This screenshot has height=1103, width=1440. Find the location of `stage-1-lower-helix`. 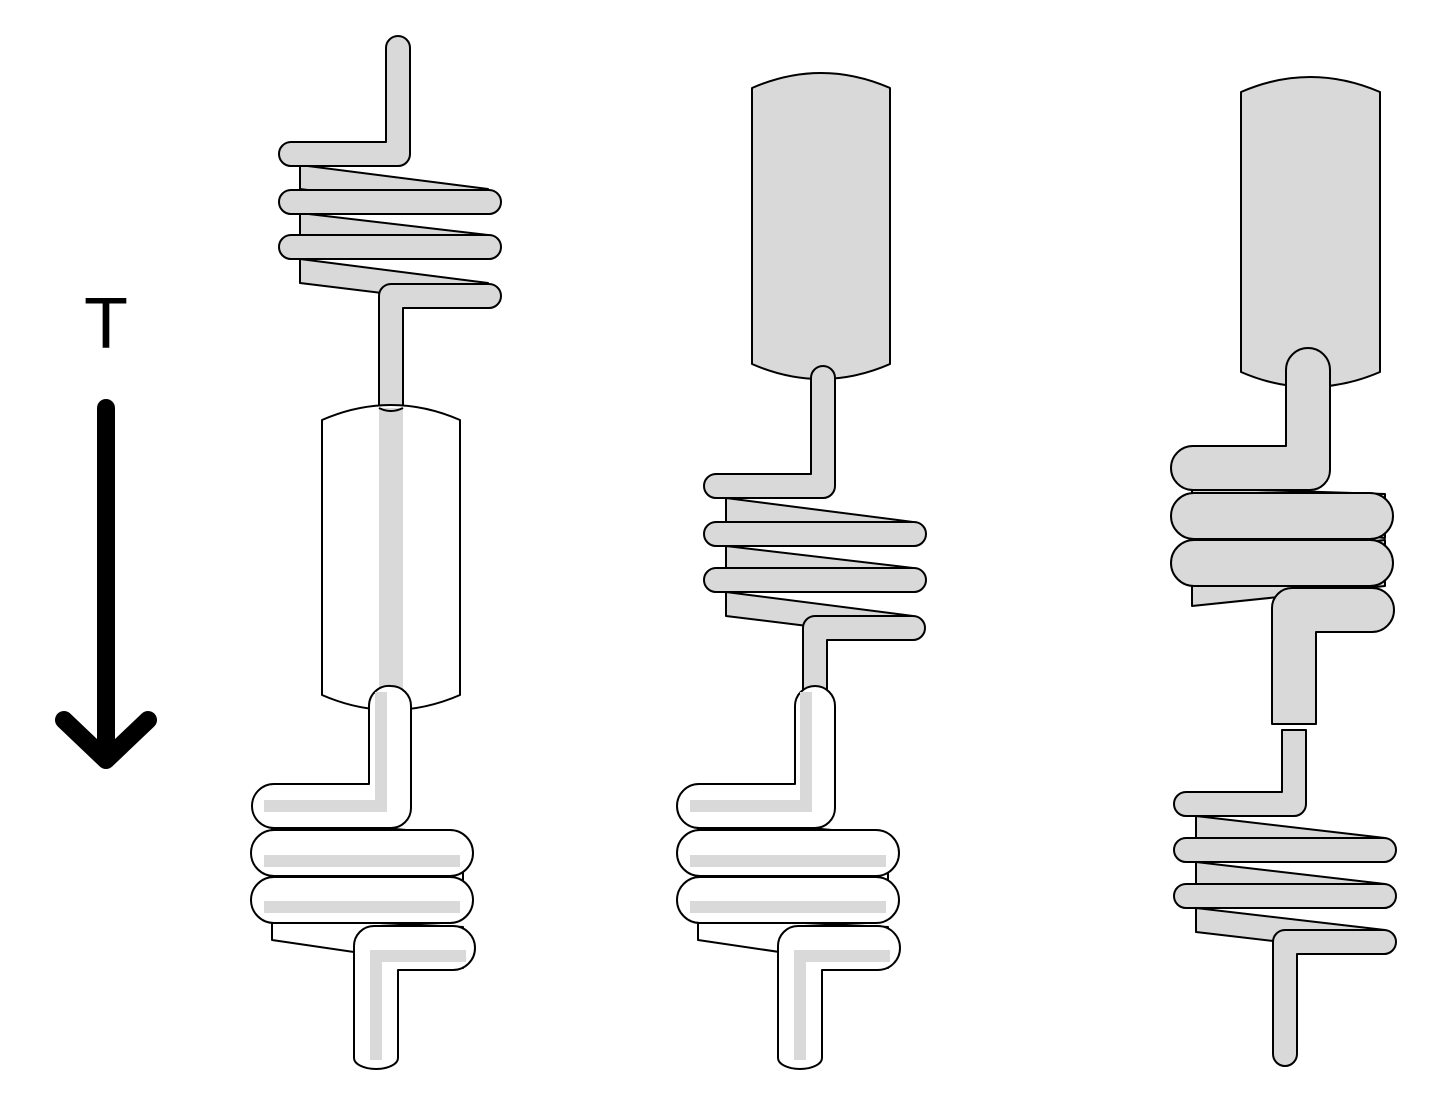

stage-1-lower-helix is located at coordinates (363, 877).